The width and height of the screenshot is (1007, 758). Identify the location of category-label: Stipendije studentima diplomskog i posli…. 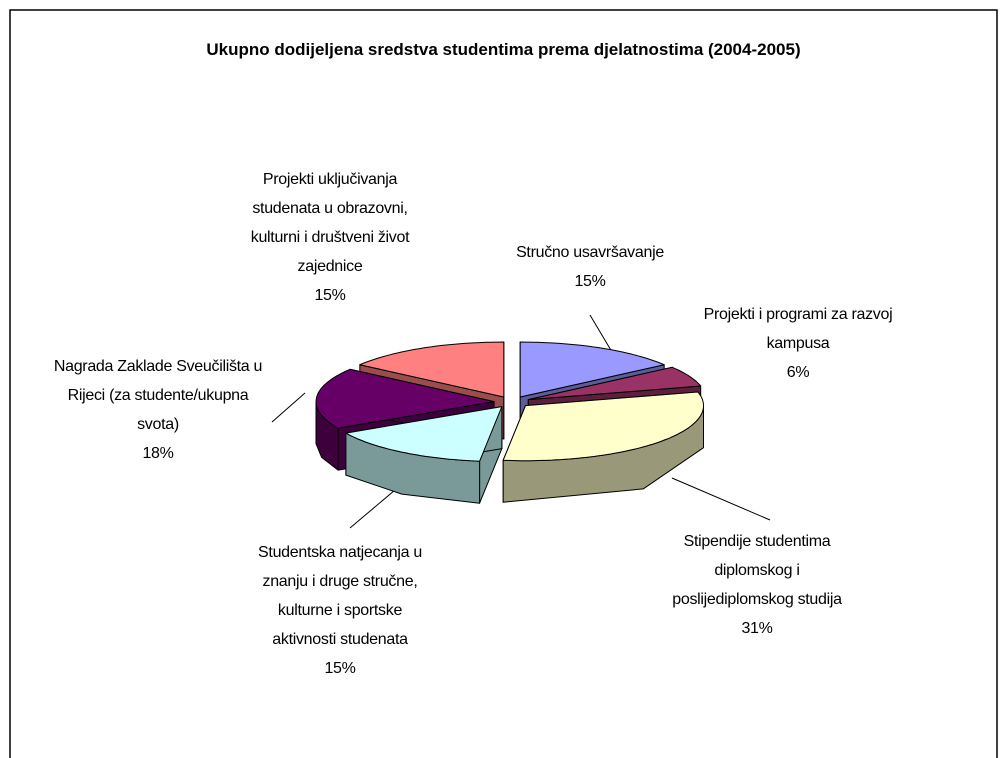
(757, 570).